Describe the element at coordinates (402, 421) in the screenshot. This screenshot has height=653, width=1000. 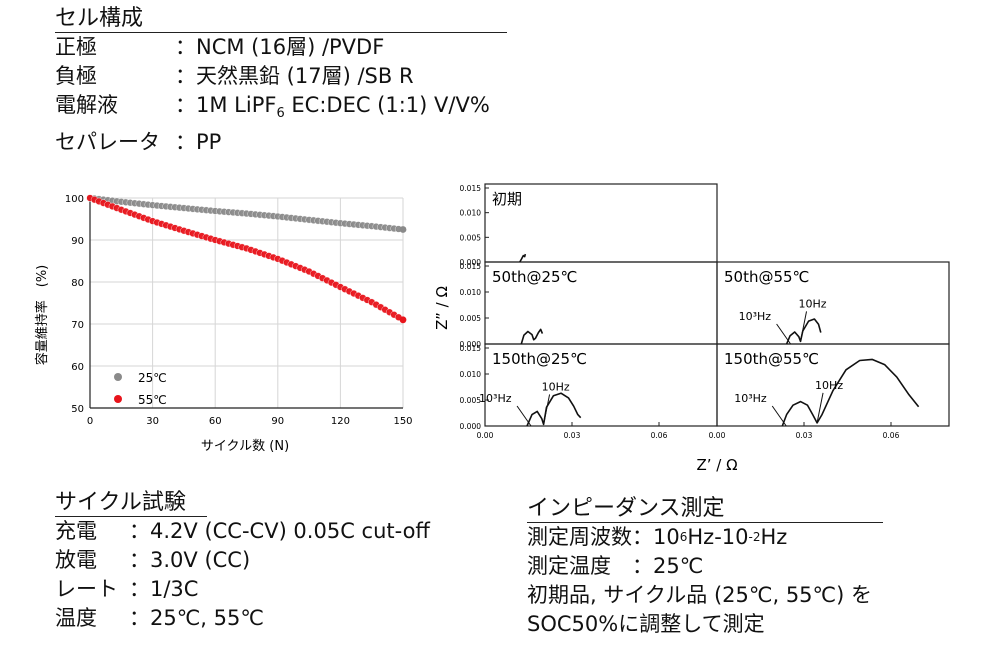
I see `x-tick-label: 150` at that location.